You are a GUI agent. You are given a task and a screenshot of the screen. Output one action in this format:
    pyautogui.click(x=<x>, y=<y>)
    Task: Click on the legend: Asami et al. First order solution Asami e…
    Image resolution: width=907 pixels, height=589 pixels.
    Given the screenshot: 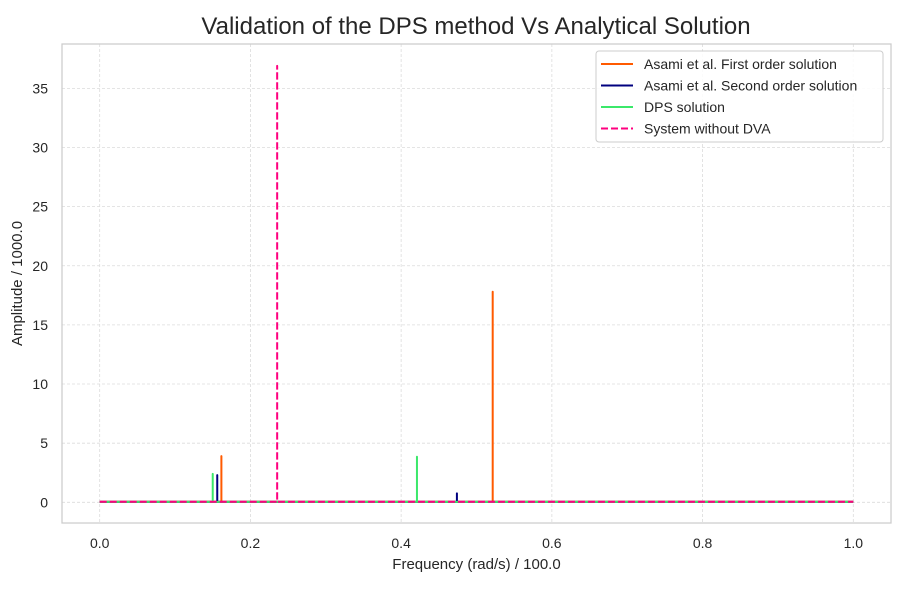 What is the action you would take?
    pyautogui.click(x=739, y=96)
    